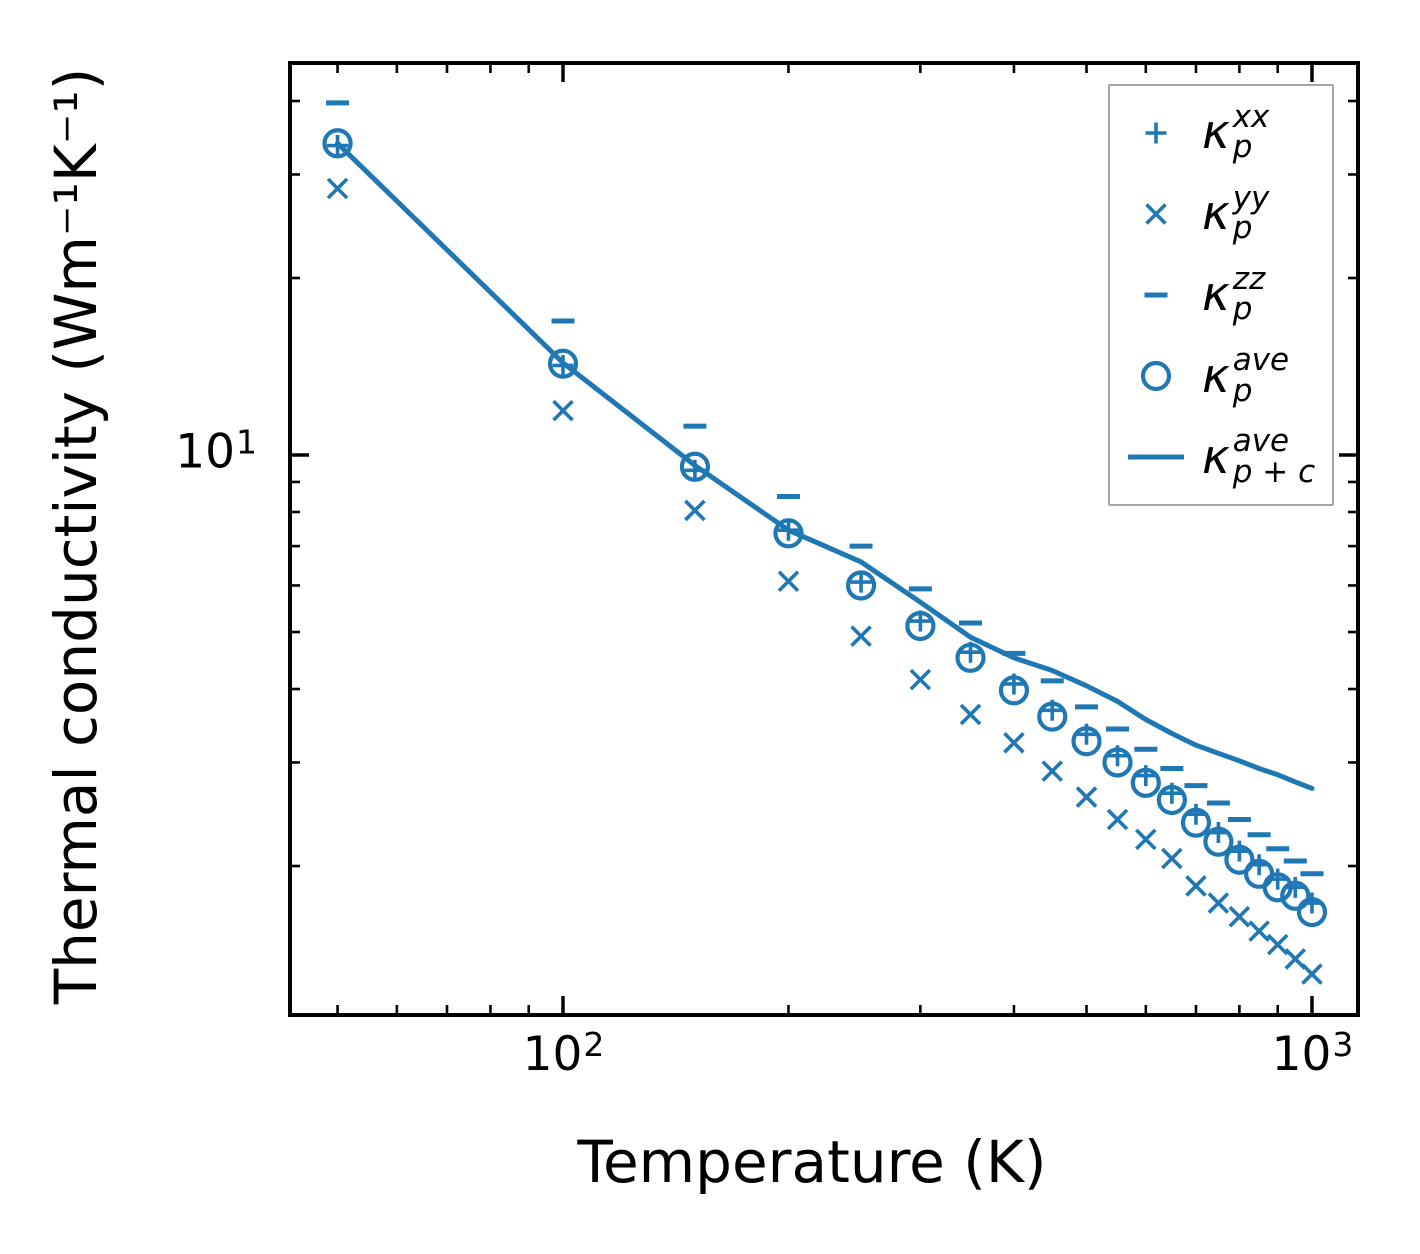  I want to click on legend-label: κ ave p, so click(1246, 375).